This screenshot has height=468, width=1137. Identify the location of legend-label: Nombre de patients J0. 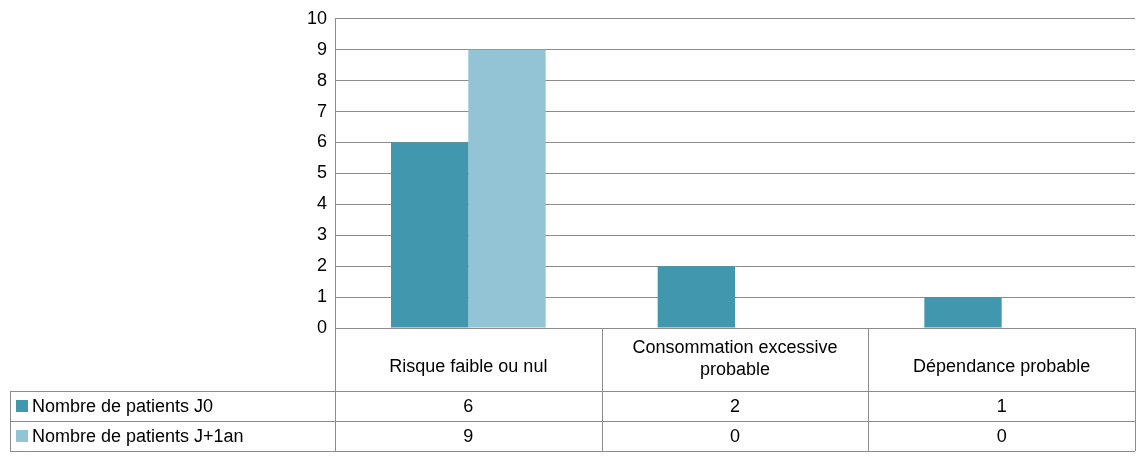
(123, 405).